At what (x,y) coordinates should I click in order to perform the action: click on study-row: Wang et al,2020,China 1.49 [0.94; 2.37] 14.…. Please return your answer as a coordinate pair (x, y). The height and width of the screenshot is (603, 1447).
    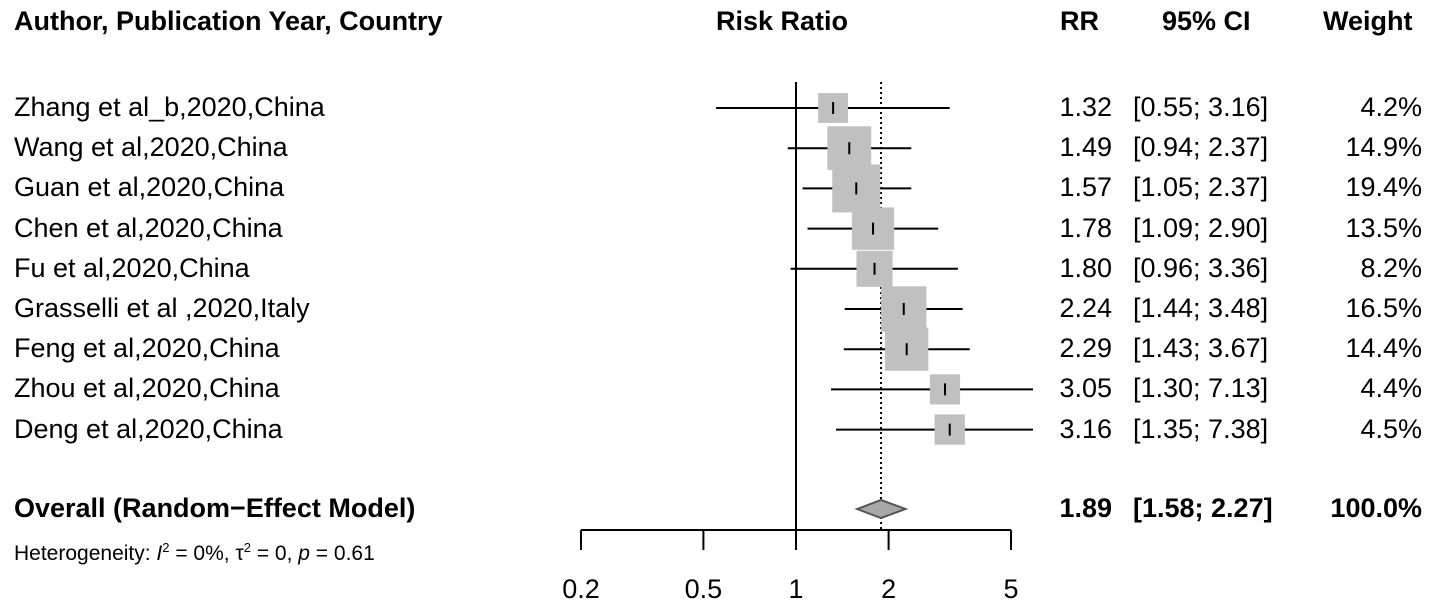
    Looking at the image, I should click on (723, 148).